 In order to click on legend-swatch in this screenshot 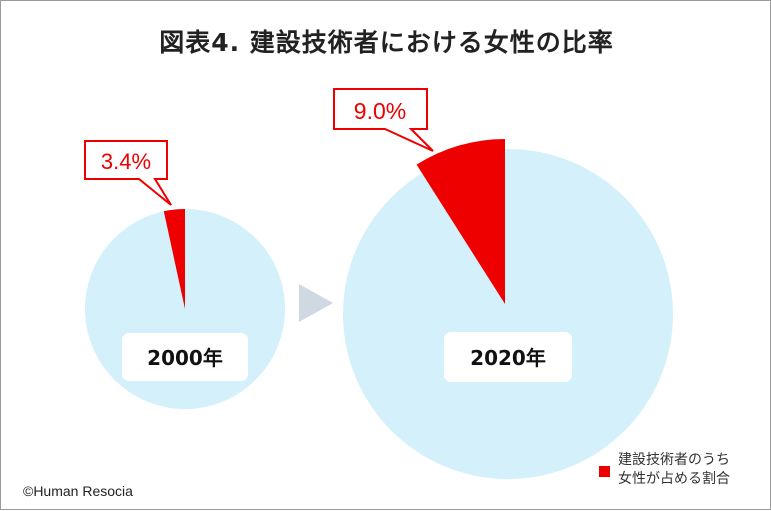, I will do `click(604, 471)`.